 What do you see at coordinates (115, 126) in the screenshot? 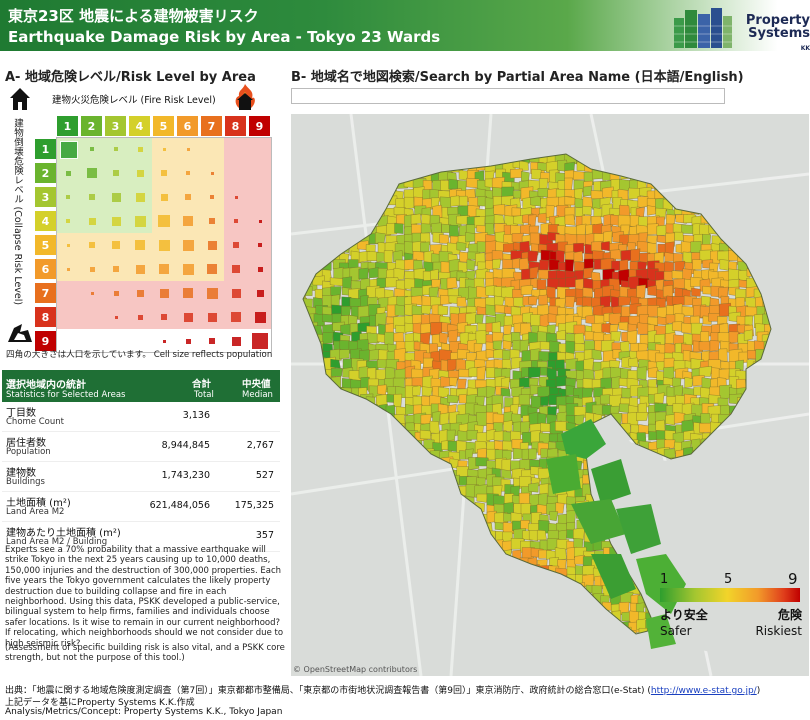
I see `fire-level-header: 3` at bounding box center [115, 126].